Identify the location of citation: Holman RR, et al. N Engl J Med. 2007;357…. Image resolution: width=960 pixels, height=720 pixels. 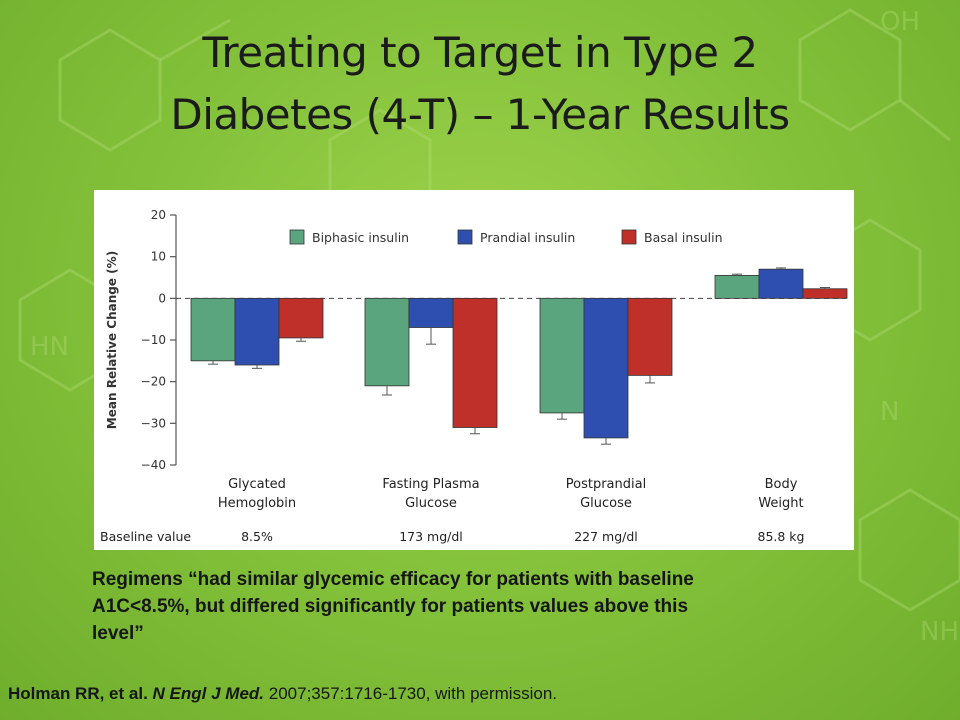
(478, 694).